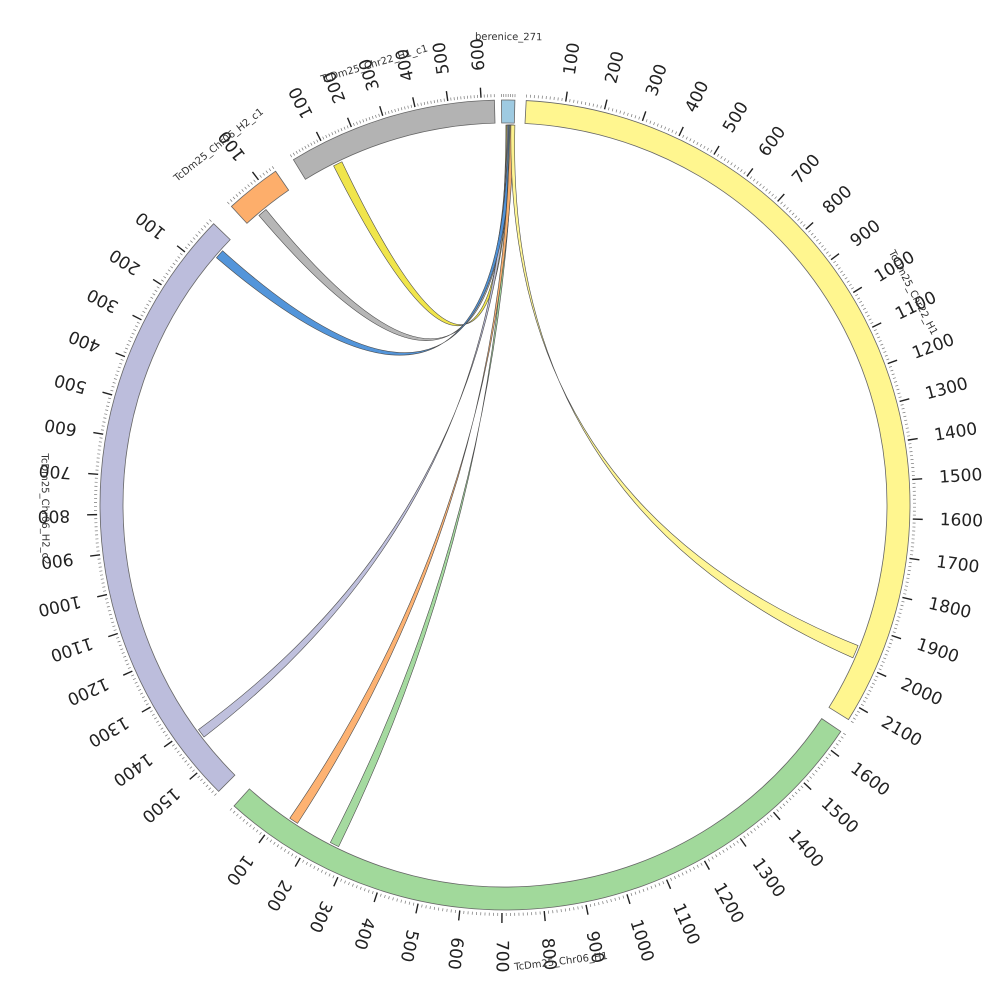 This screenshot has width=1000, height=1000. I want to click on tick-label: 900, so click(57, 560).